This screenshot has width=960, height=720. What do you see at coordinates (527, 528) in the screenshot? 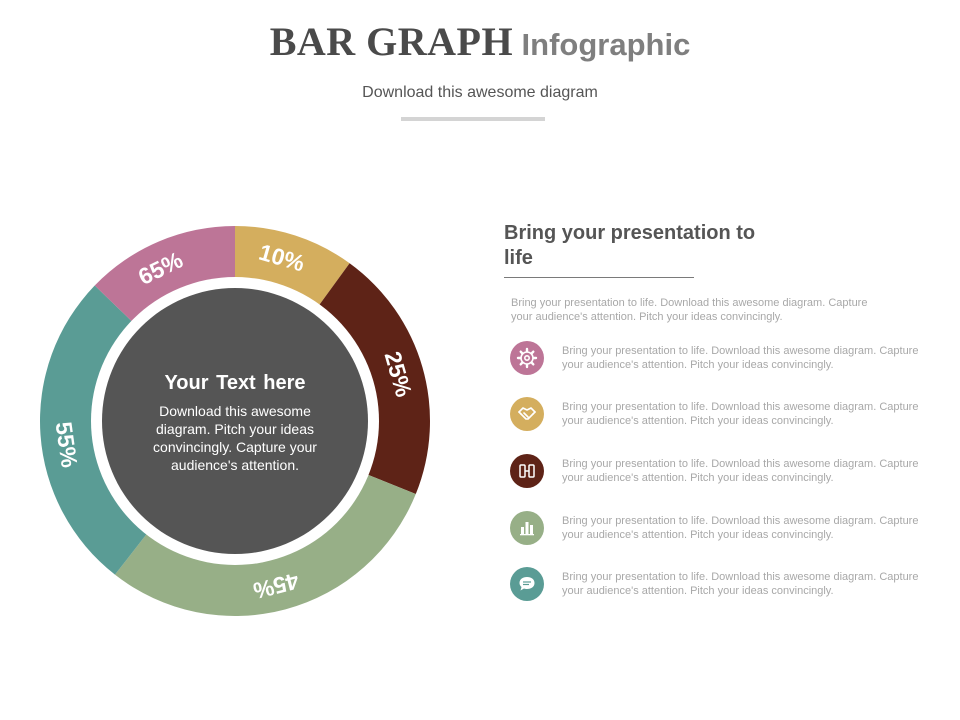
I see `bar-chart-icon` at bounding box center [527, 528].